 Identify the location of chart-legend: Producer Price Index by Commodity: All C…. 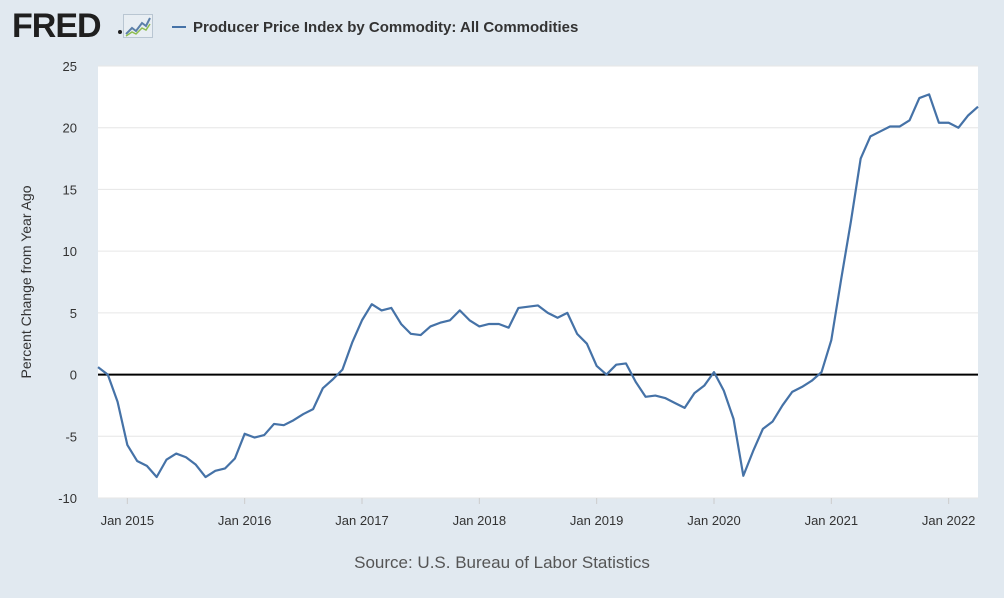
(375, 27).